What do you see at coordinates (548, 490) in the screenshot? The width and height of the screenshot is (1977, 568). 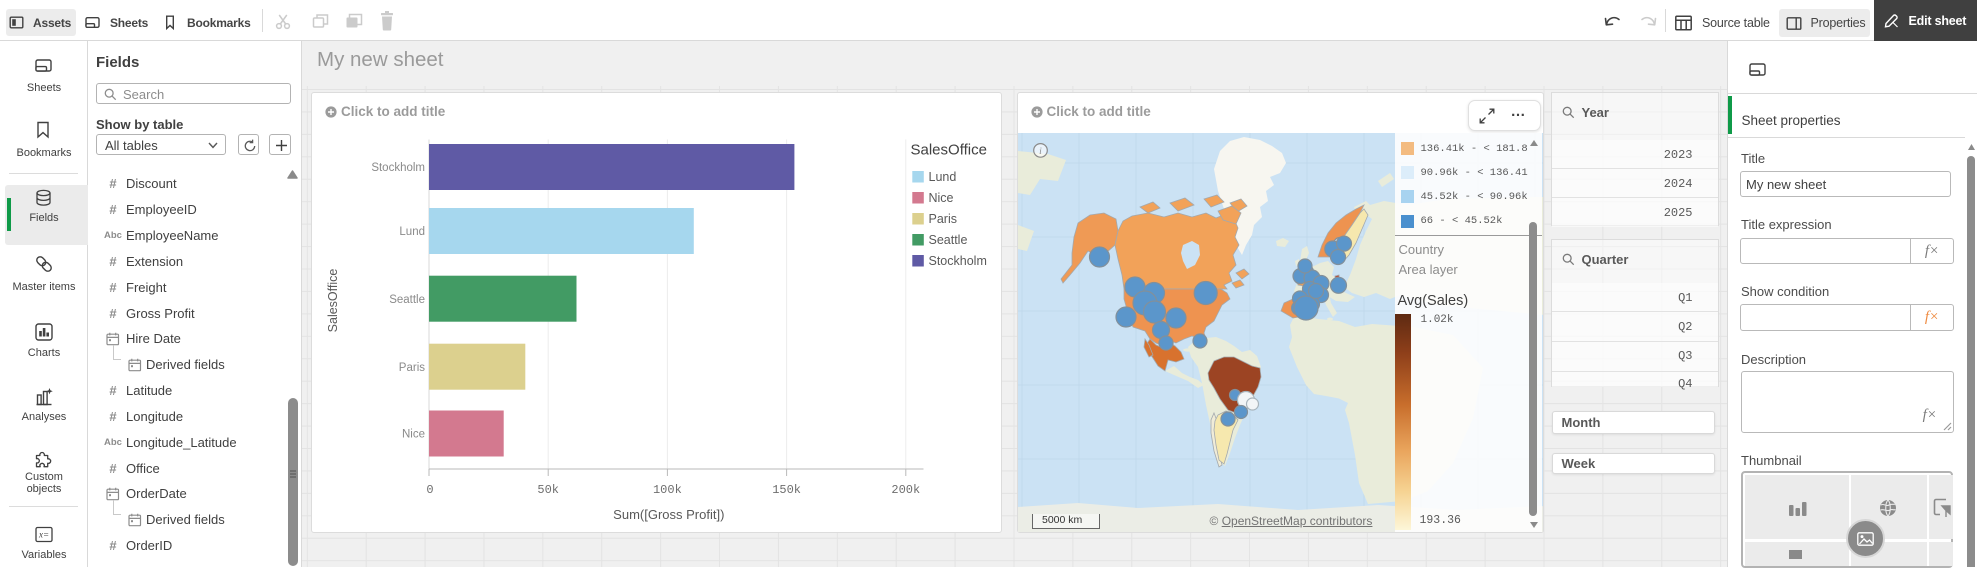 I see `svg-text: 50k` at bounding box center [548, 490].